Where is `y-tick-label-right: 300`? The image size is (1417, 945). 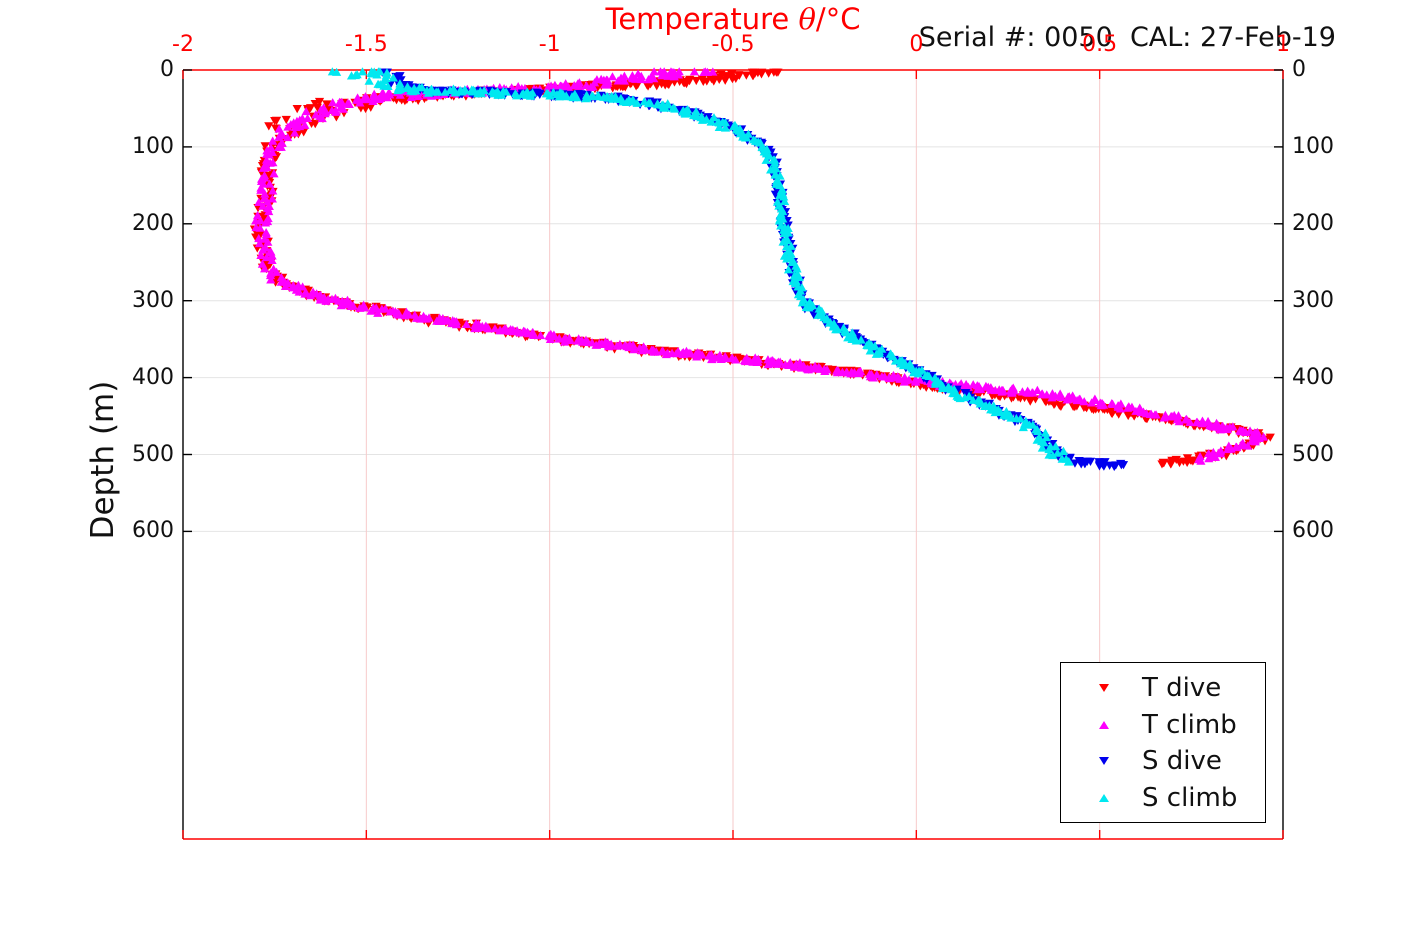 y-tick-label-right: 300 is located at coordinates (1313, 300).